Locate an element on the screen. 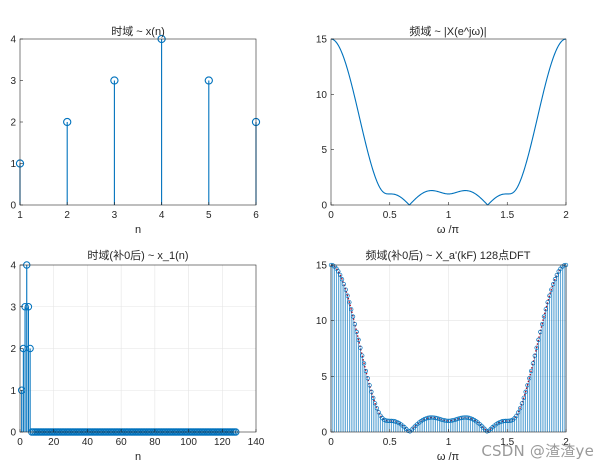 This screenshot has width=602, height=469. plot-title: 频域 ~ |X(e^jω)| is located at coordinates (447, 31).